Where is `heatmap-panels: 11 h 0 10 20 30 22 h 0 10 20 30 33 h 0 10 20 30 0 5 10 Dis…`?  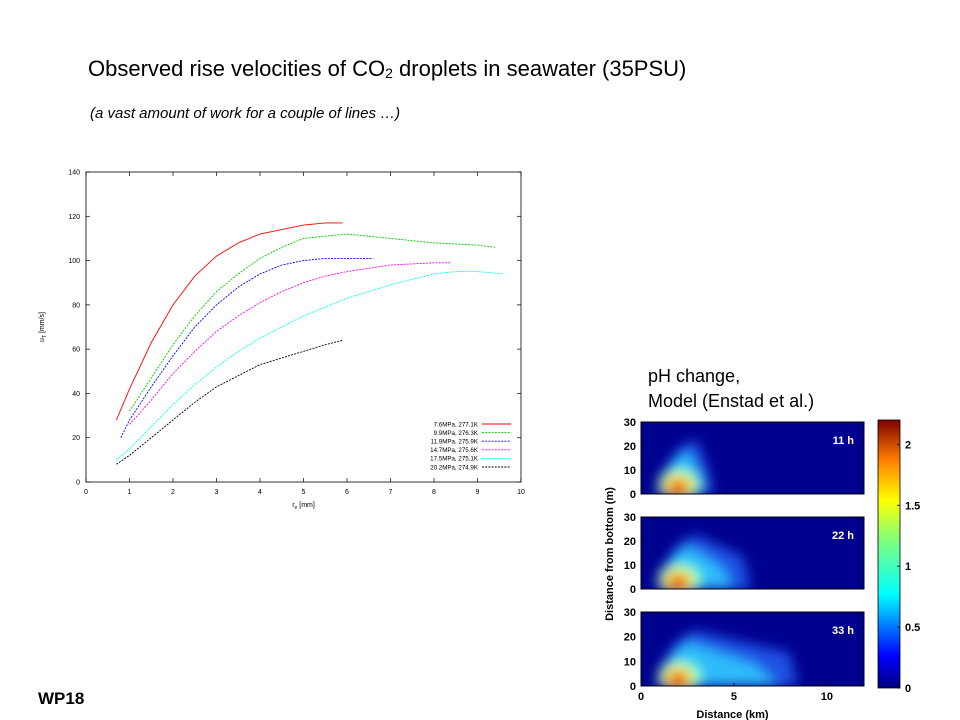
heatmap-panels: 11 h 0 10 20 30 22 h 0 10 20 30 33 h 0 10 20 30 0 5 10 Dis… is located at coordinates (734, 568).